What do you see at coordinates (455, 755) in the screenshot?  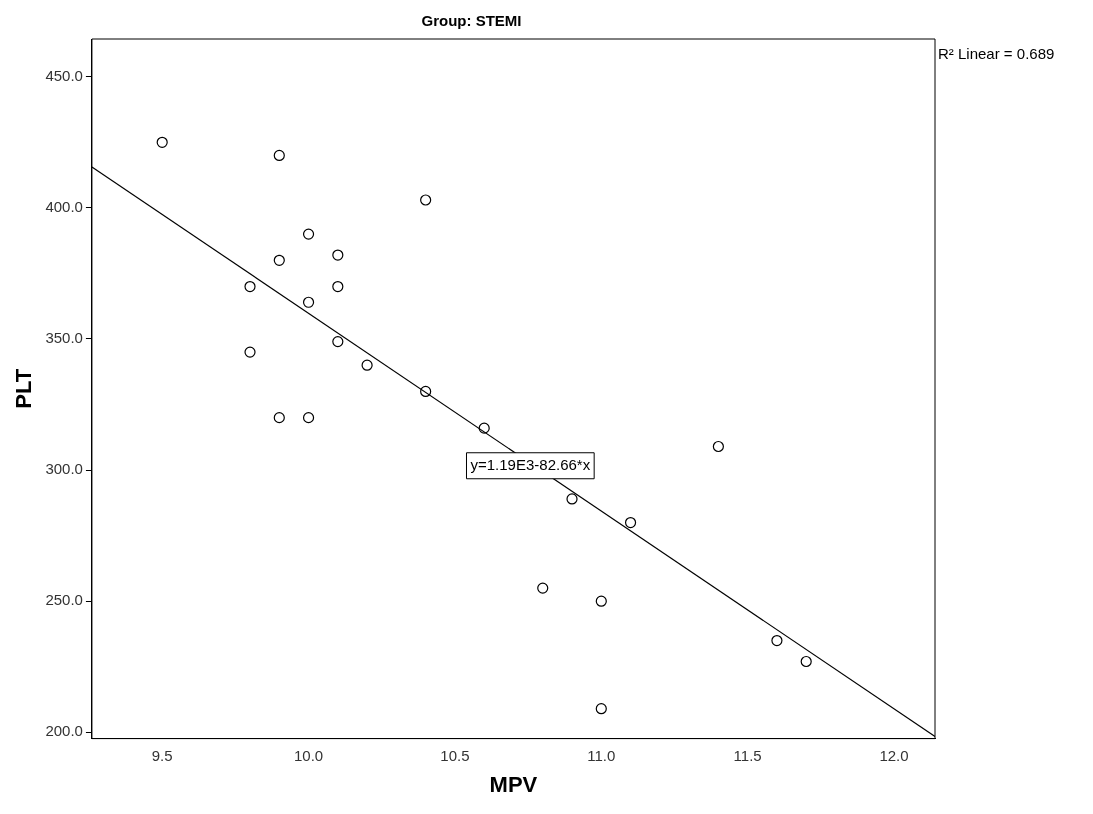 I see `x-tick-label: 10.5` at bounding box center [455, 755].